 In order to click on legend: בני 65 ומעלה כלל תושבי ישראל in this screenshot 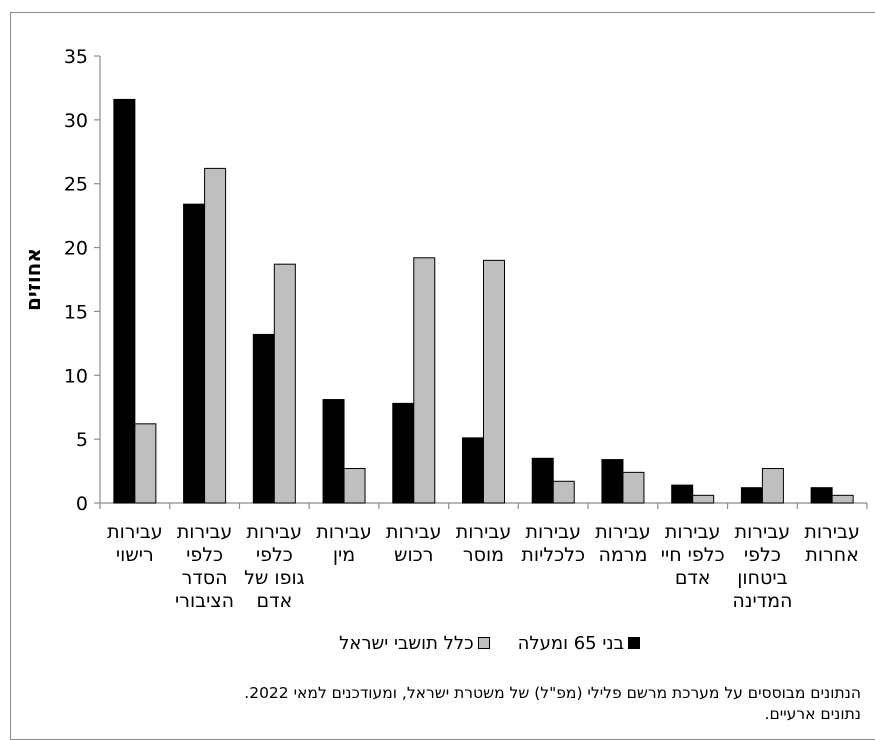, I will do `click(460, 643)`.